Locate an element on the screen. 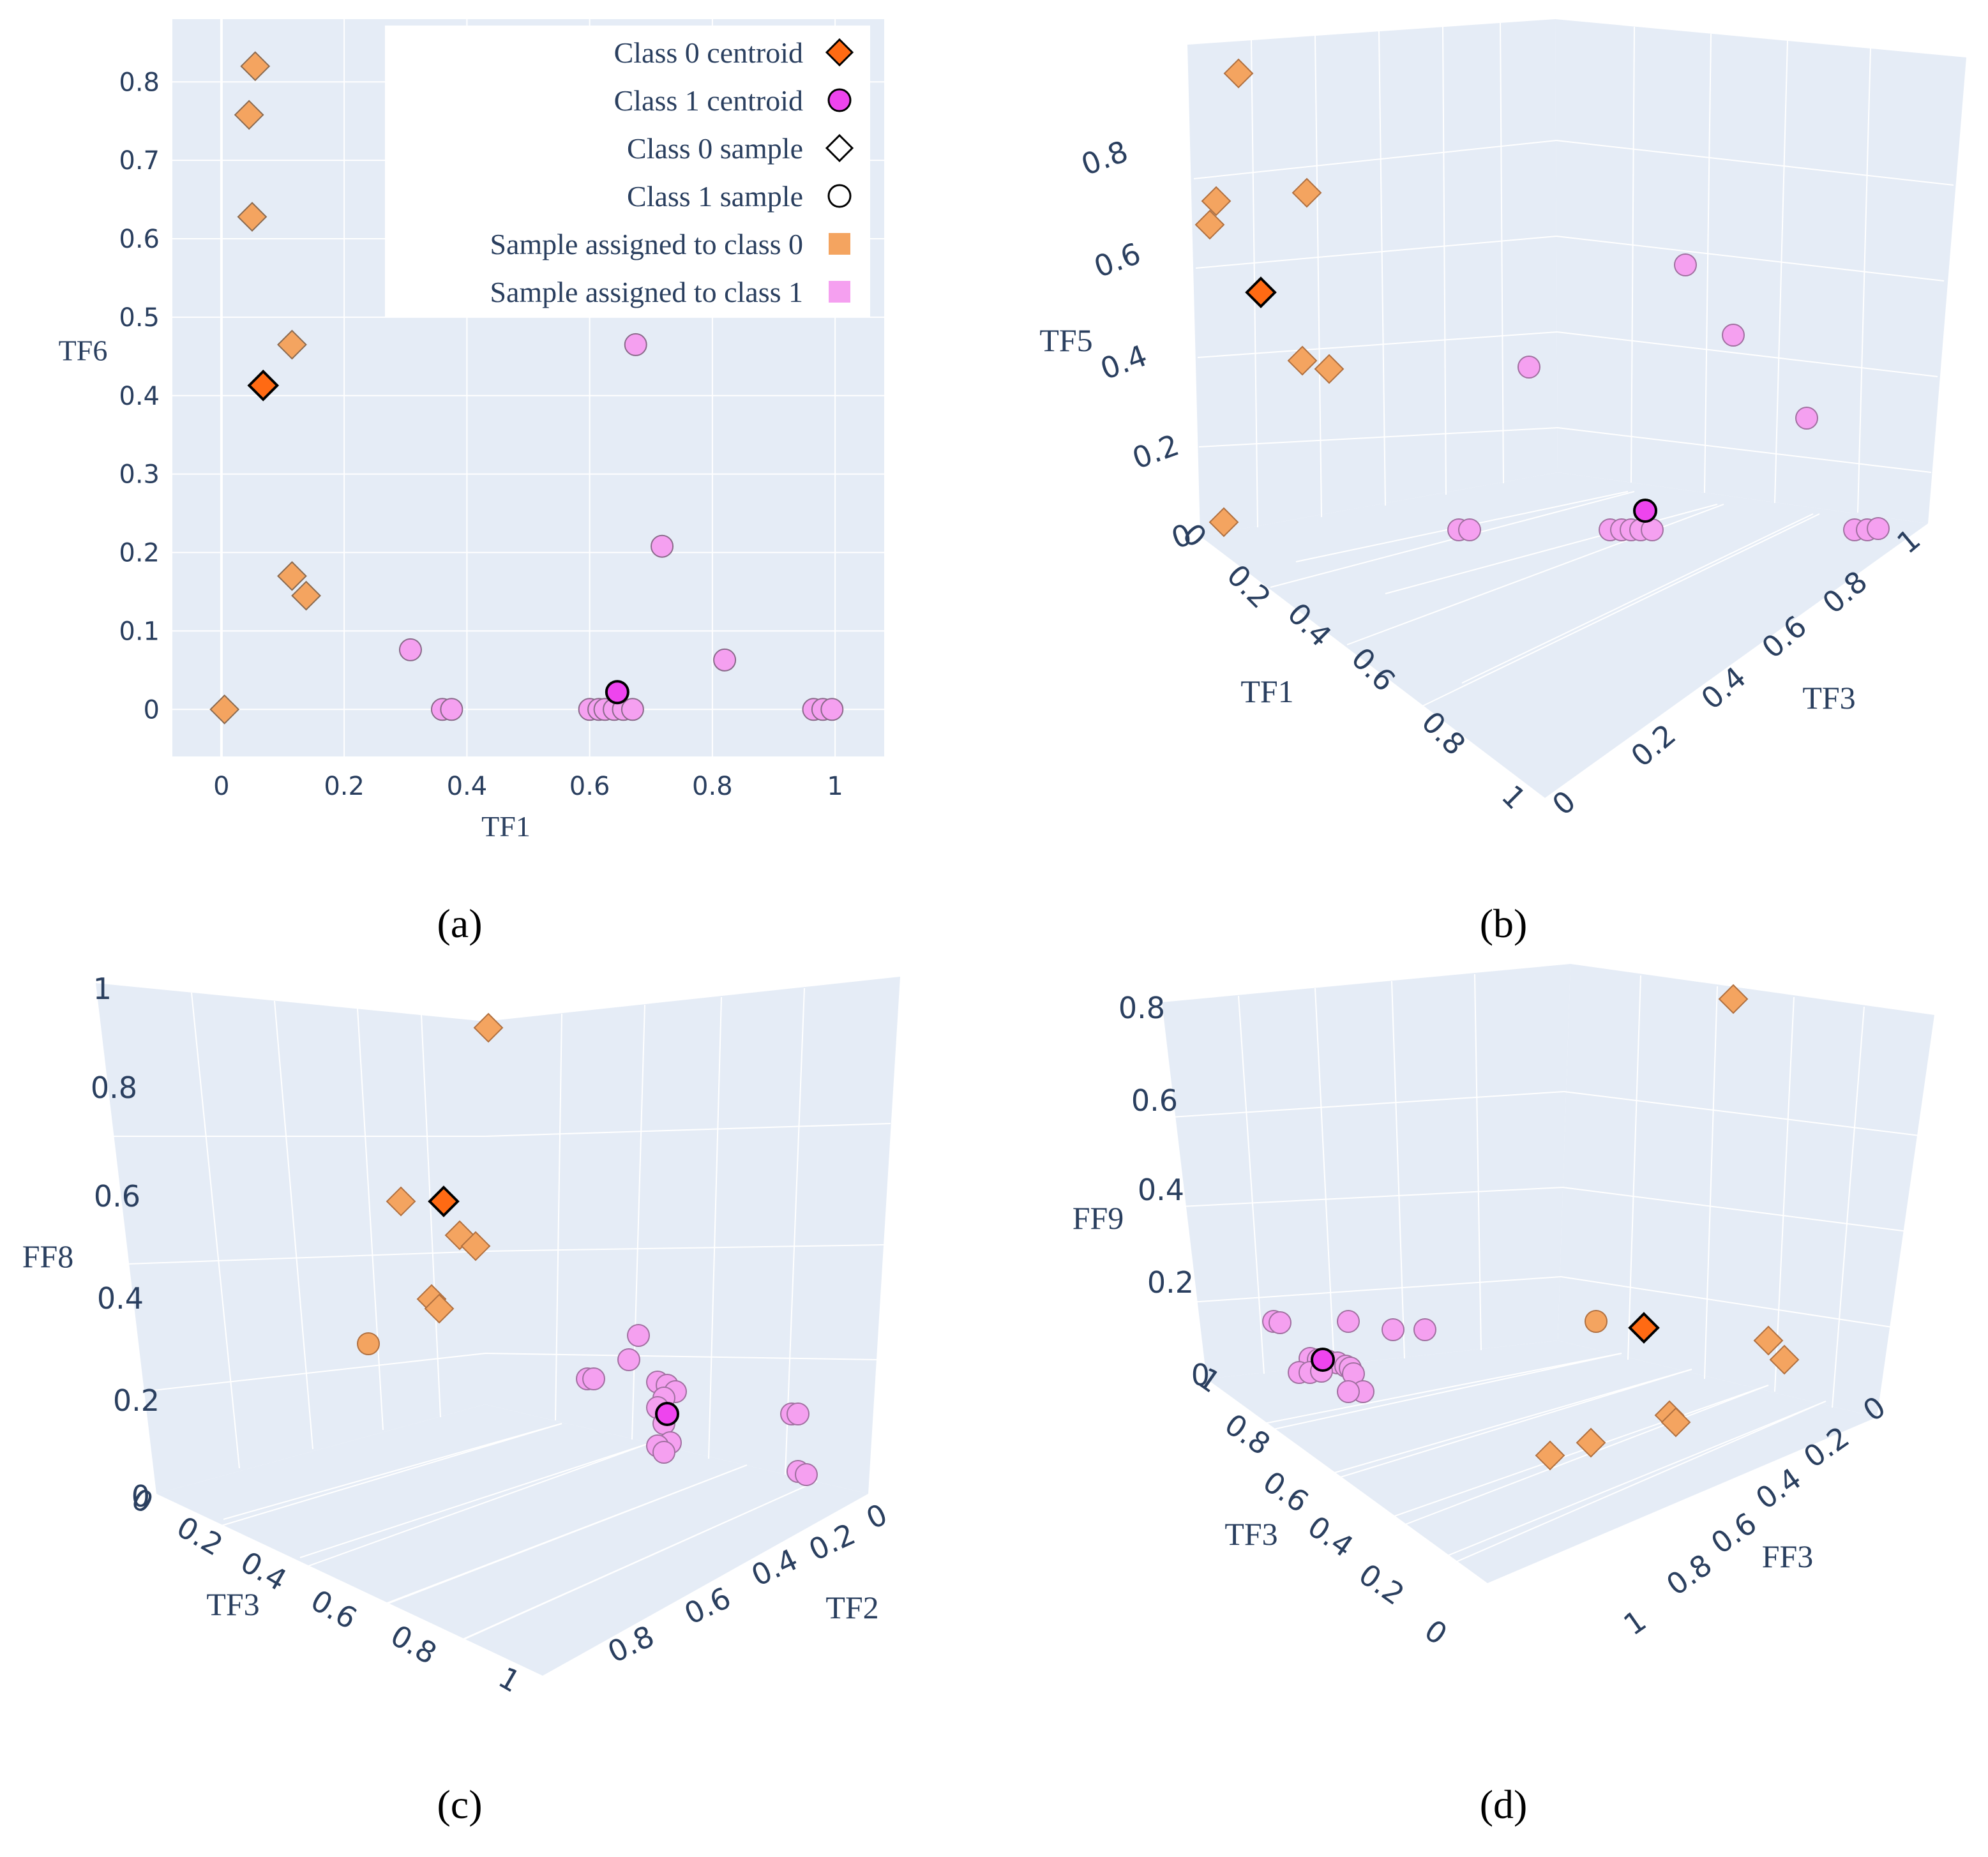  z-axis-label: TF5 is located at coordinates (1066, 340).